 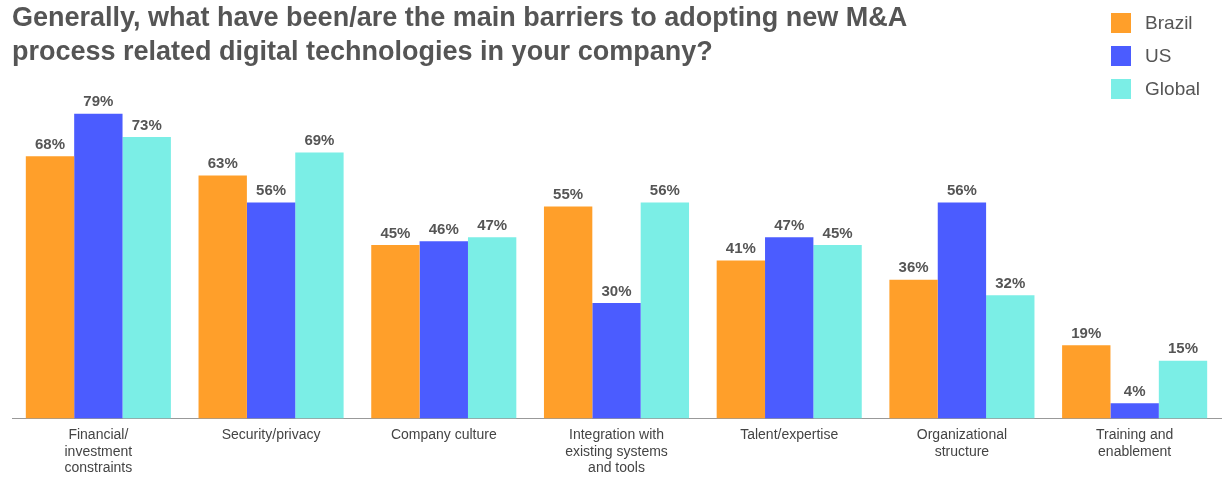 What do you see at coordinates (1158, 55) in the screenshot?
I see `legend-label: US` at bounding box center [1158, 55].